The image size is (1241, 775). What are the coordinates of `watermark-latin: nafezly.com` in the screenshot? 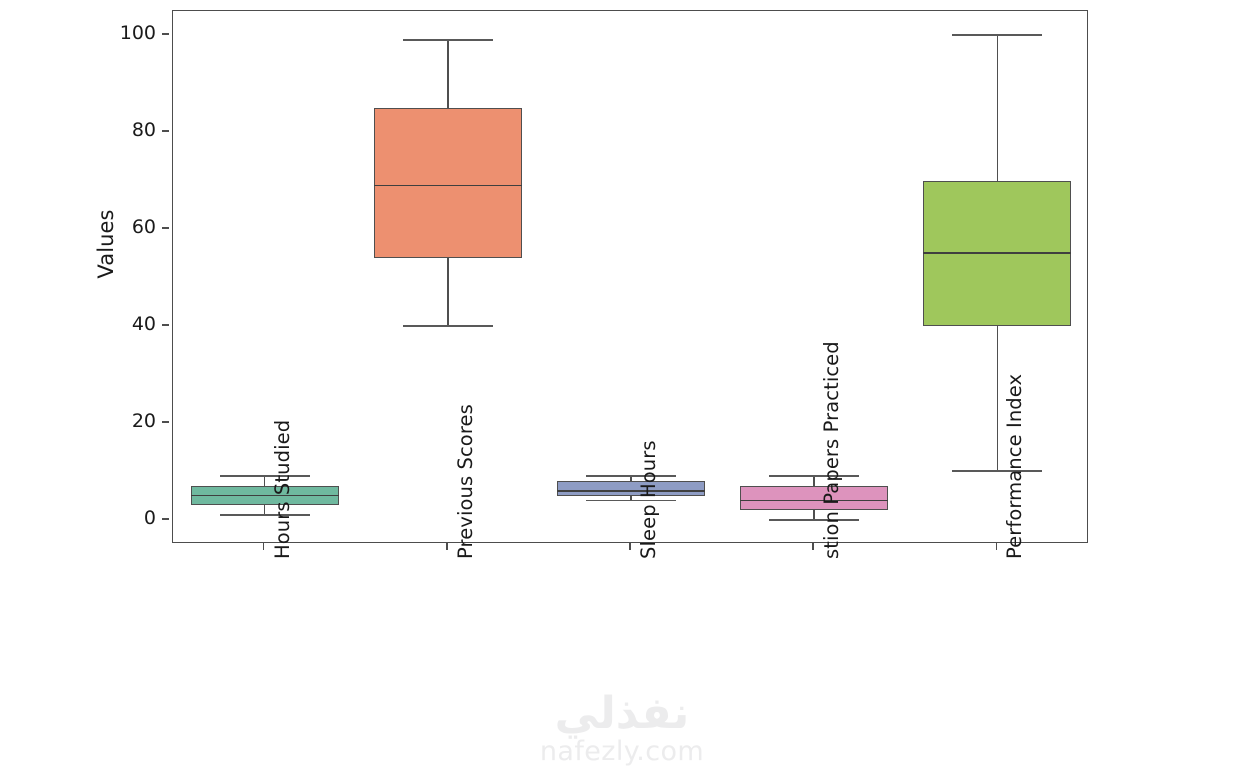 It's located at (622, 751).